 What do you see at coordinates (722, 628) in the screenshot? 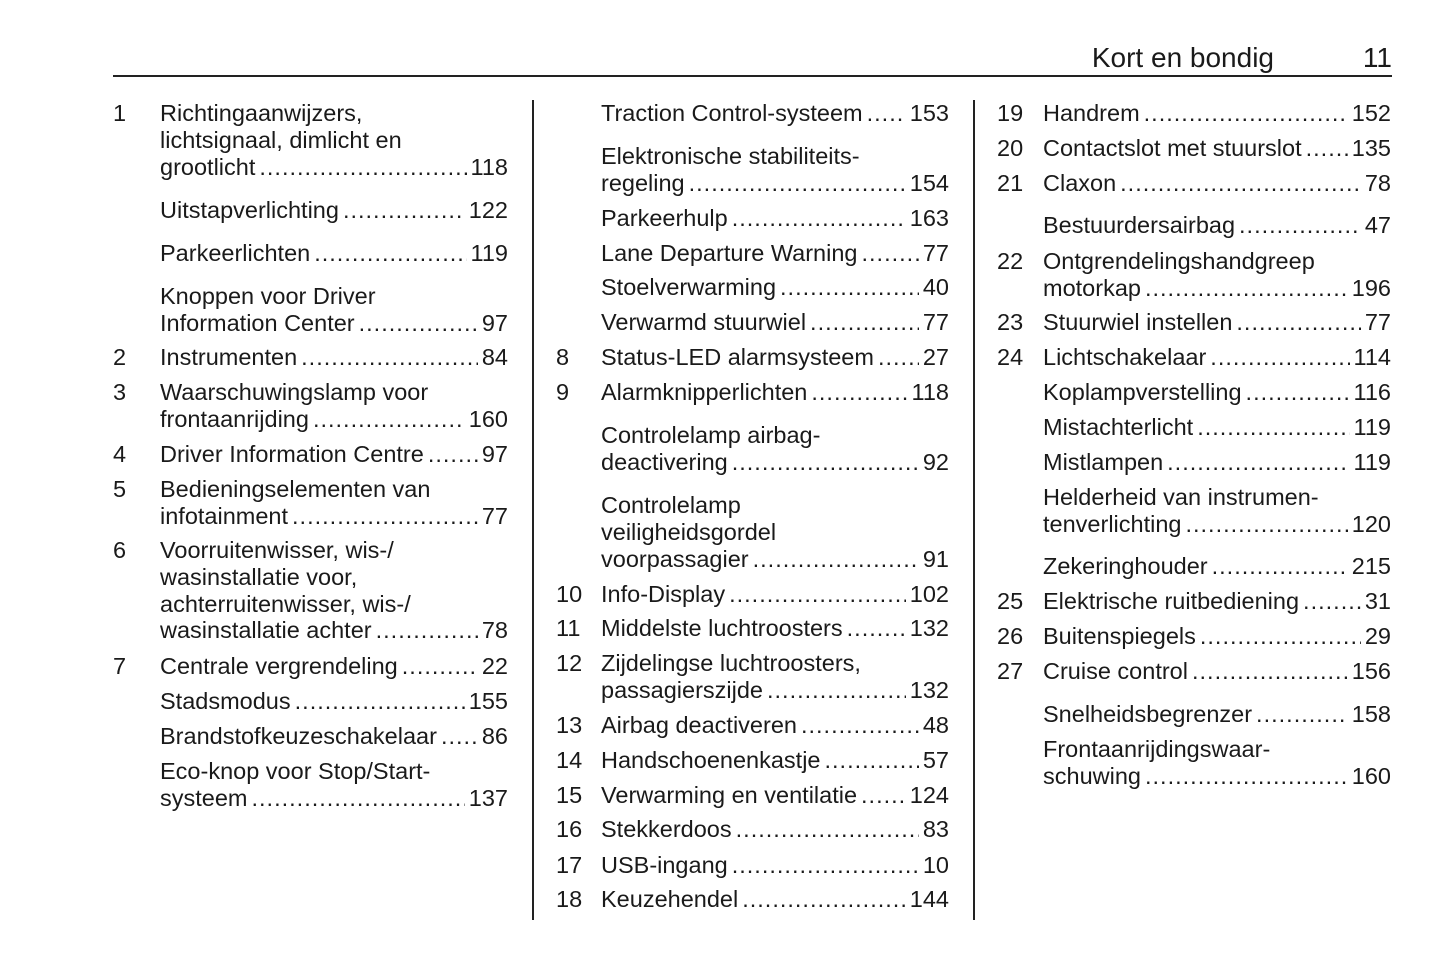
I see `entry-label: Middelste luchtroosters` at bounding box center [722, 628].